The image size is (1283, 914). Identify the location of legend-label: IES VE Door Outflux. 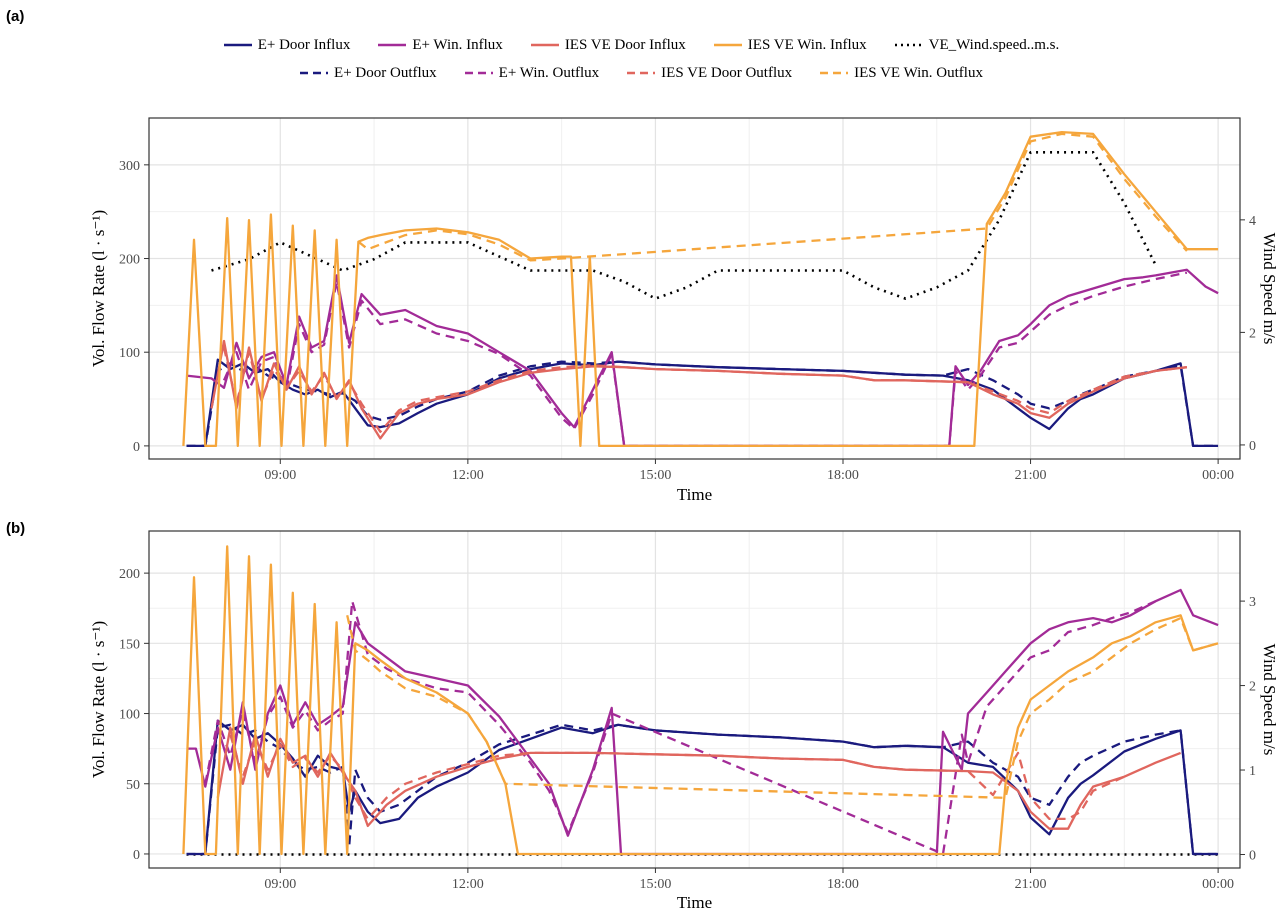
(727, 72).